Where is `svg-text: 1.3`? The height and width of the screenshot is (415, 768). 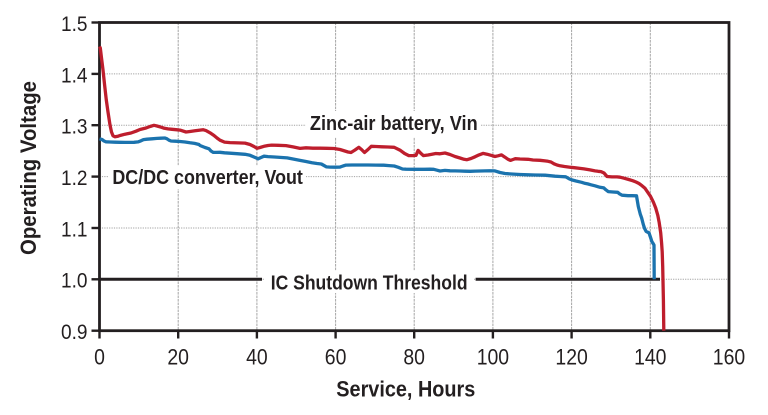
svg-text: 1.3 is located at coordinates (74, 127).